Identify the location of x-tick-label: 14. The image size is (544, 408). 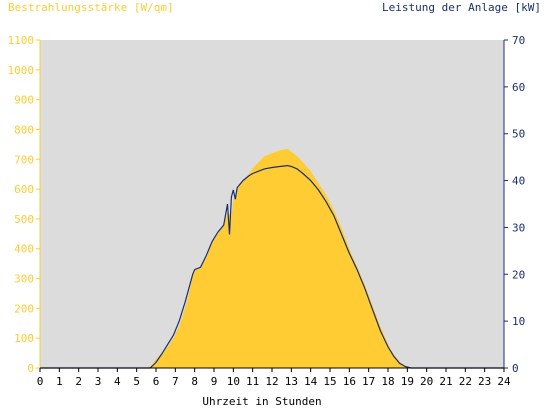
(311, 381).